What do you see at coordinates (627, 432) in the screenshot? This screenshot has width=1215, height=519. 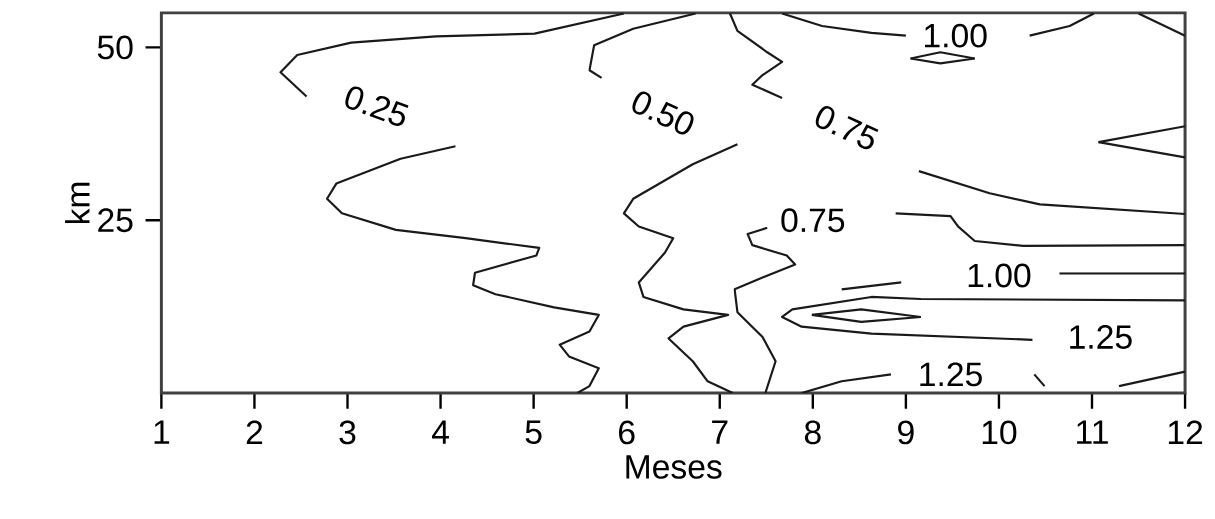 I see `x-tick-label: 6` at bounding box center [627, 432].